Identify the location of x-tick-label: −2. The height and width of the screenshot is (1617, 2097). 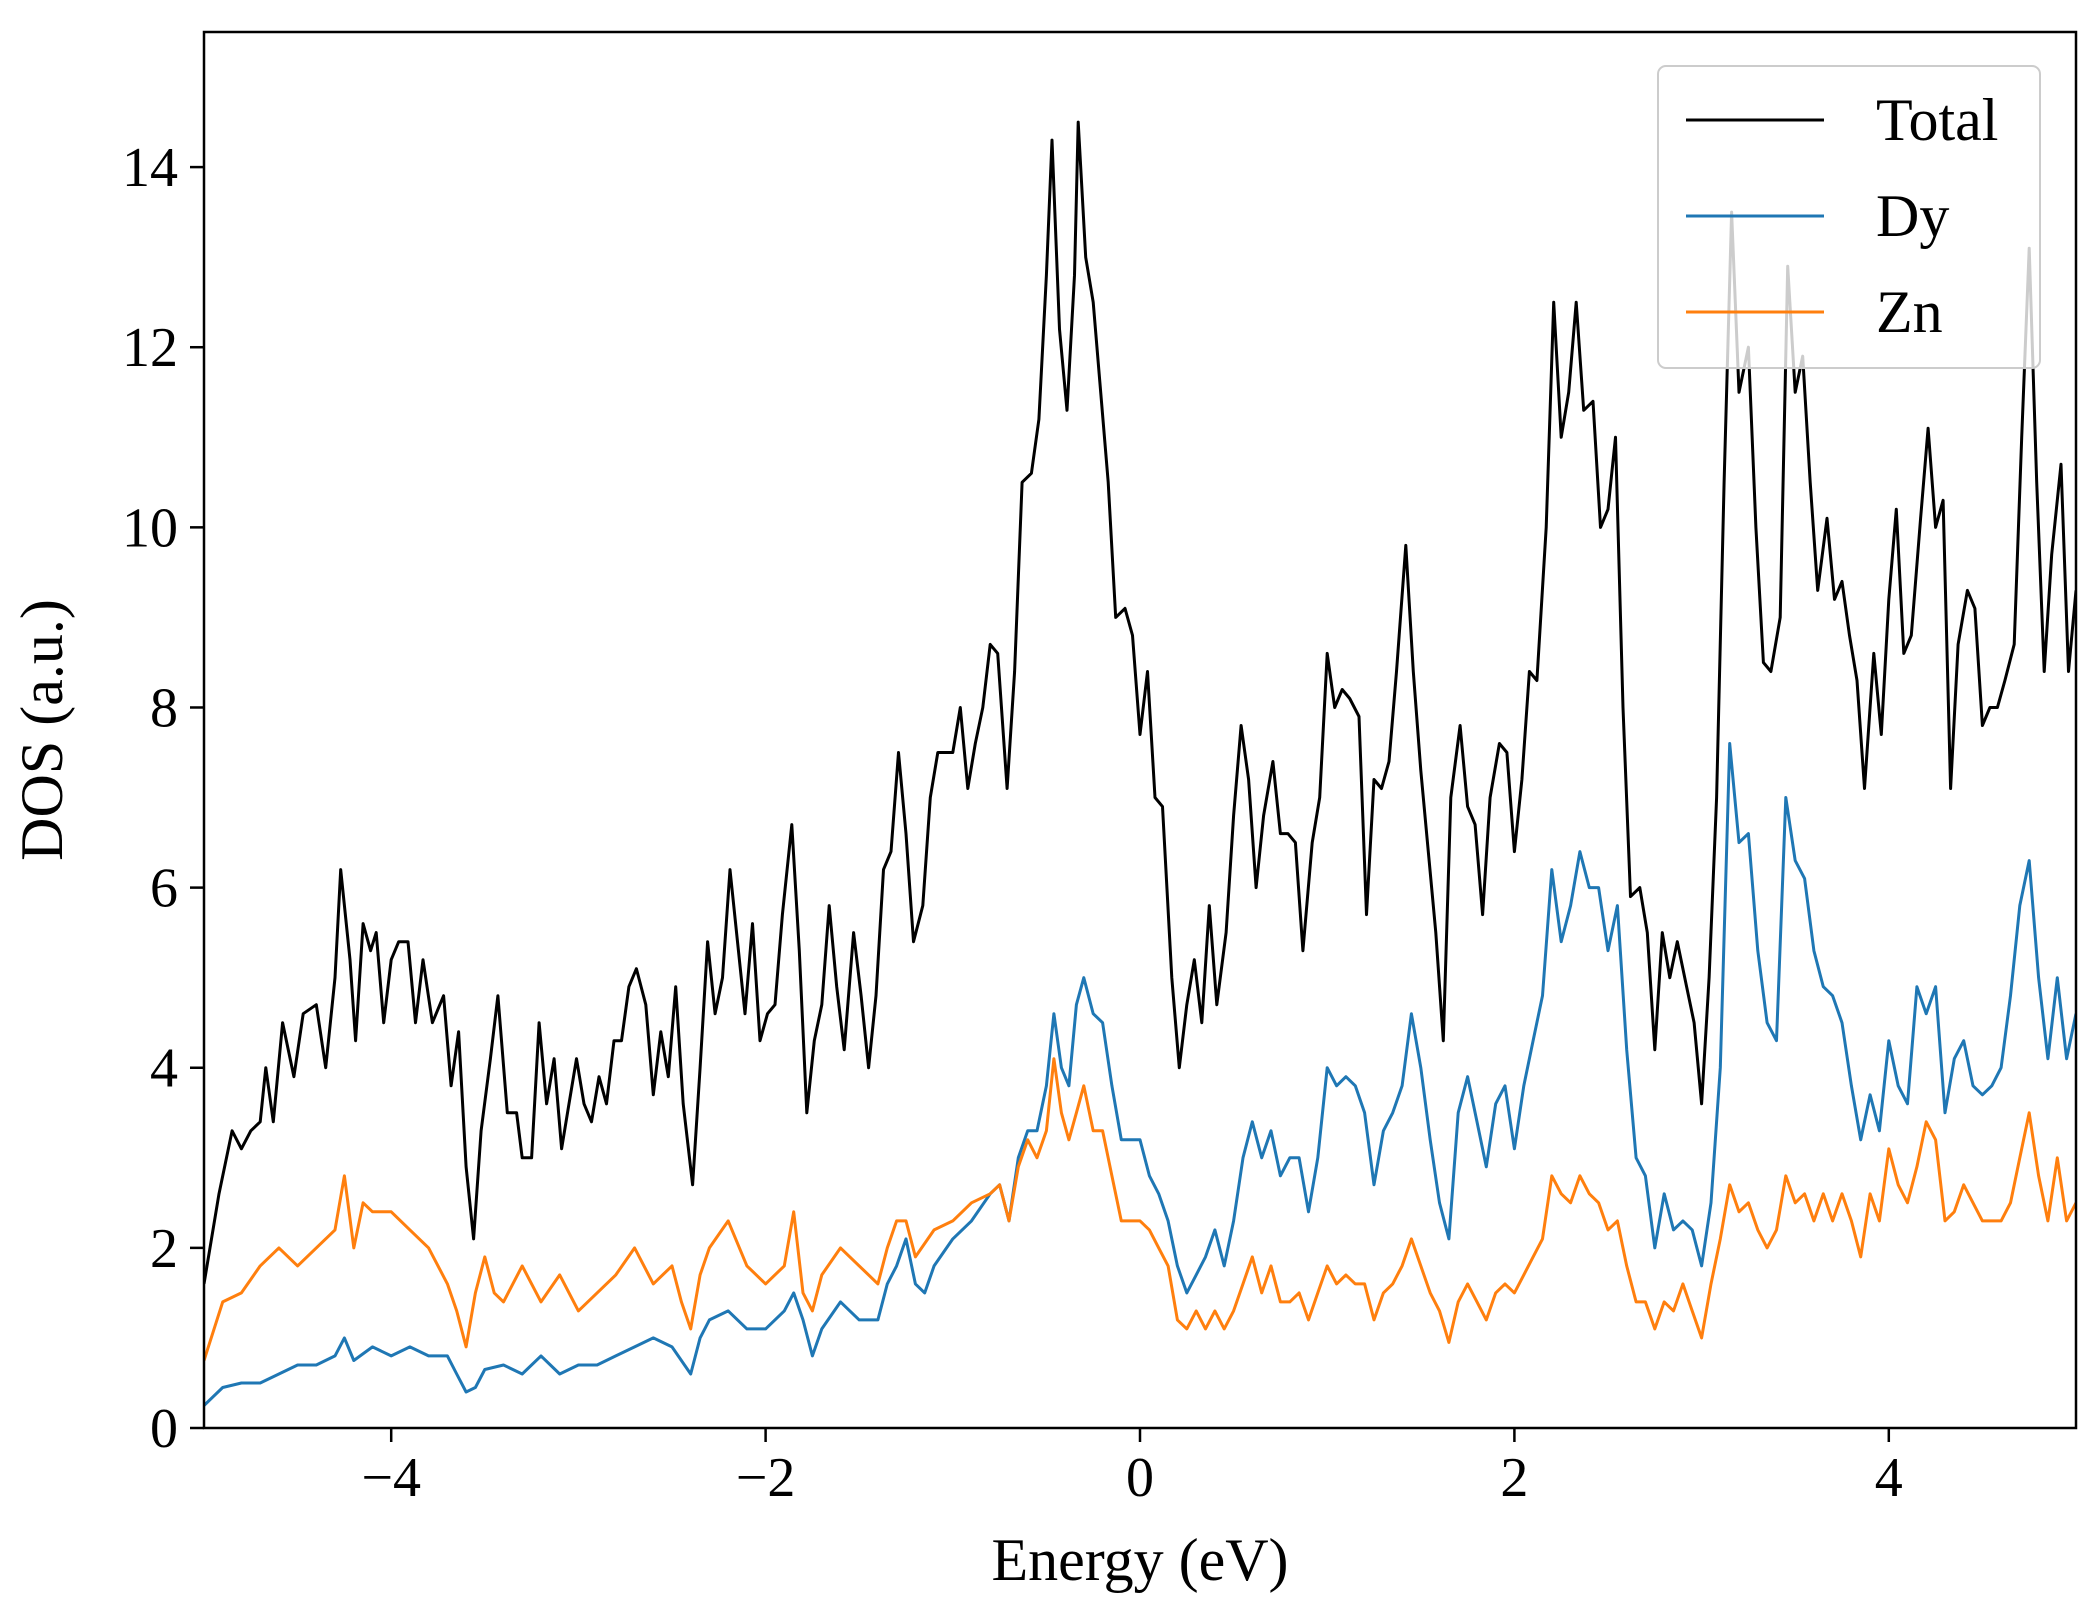
(766, 1478).